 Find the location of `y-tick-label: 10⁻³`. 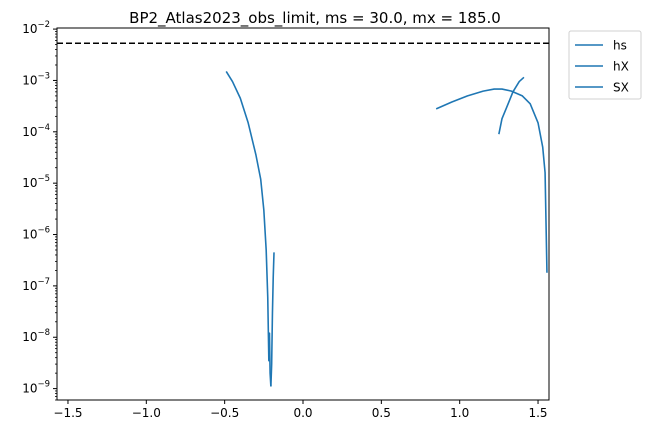

y-tick-label: 10⁻³ is located at coordinates (36, 79).